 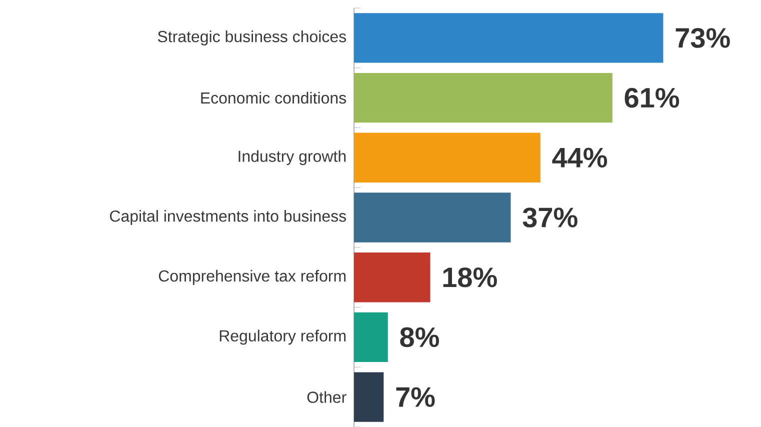 What do you see at coordinates (550, 217) in the screenshot?
I see `data-label: 37%` at bounding box center [550, 217].